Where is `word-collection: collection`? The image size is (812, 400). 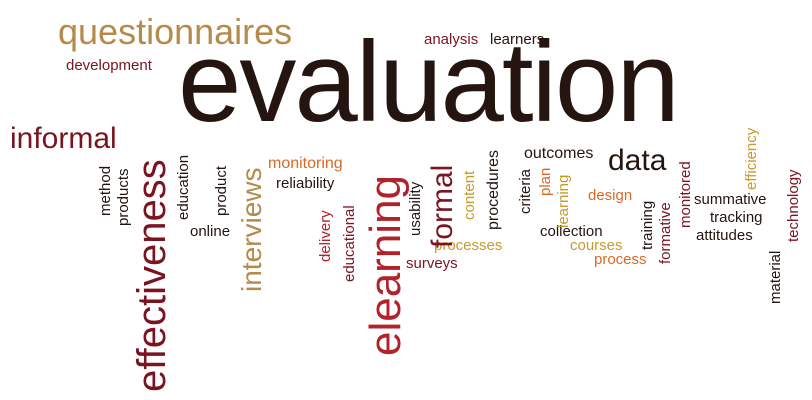
word-collection: collection is located at coordinates (571, 231).